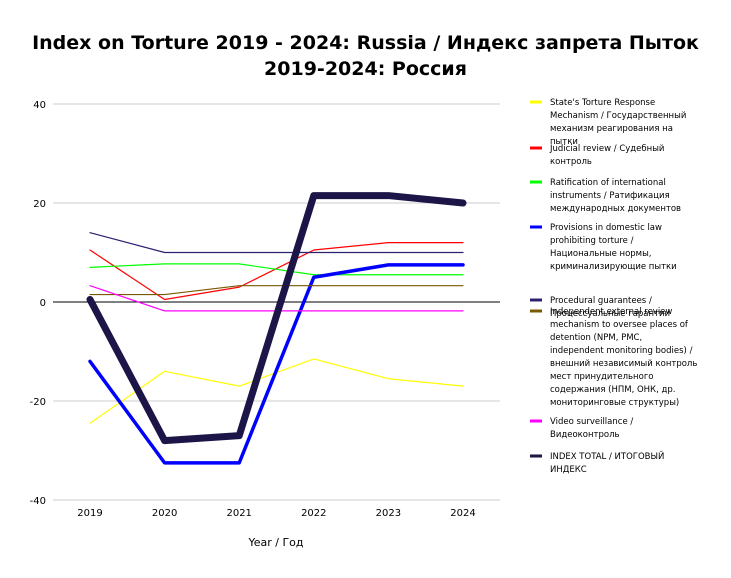 This screenshot has height=578, width=731. What do you see at coordinates (388, 513) in the screenshot?
I see `x-tick-label: 2023` at bounding box center [388, 513].